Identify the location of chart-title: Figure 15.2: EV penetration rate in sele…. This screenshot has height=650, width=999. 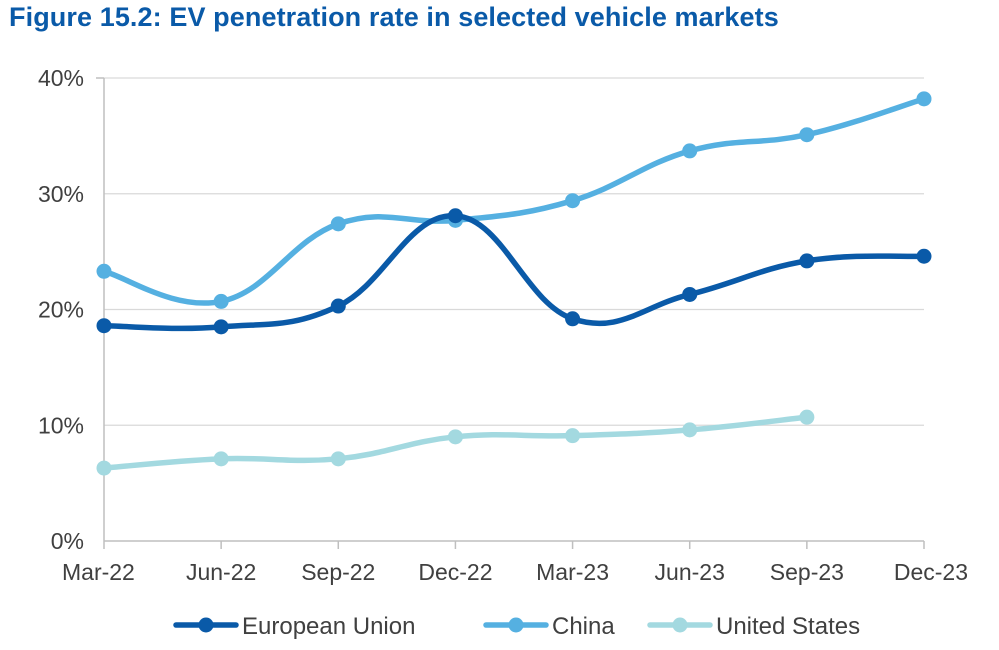
(394, 17).